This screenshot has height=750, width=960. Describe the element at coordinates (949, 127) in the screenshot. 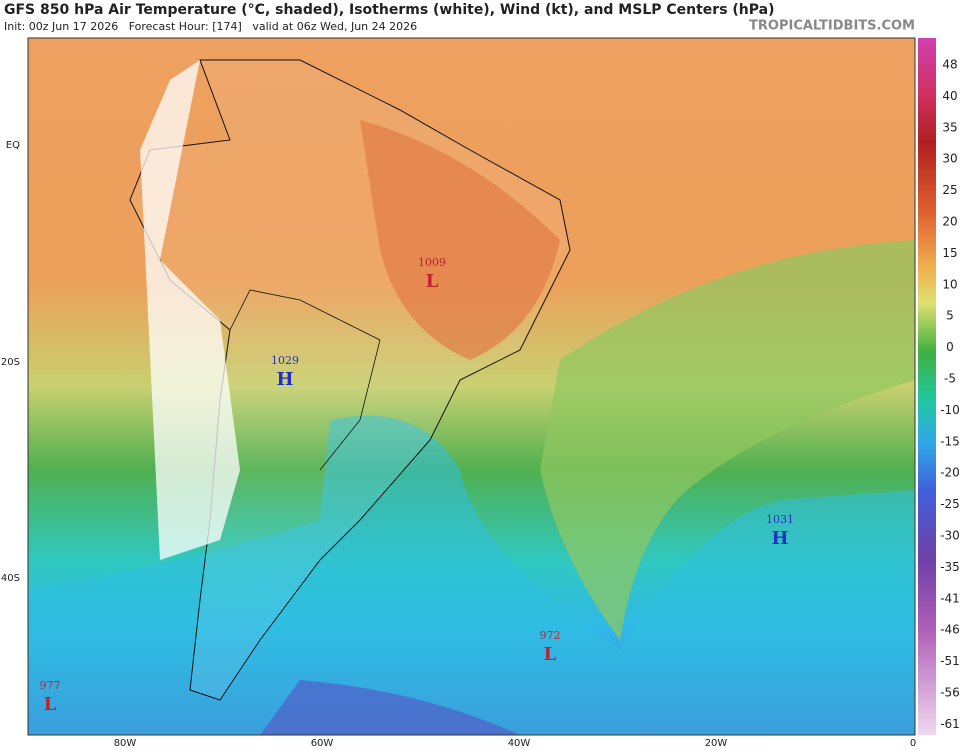

I see `colorbar-label: 35` at that location.